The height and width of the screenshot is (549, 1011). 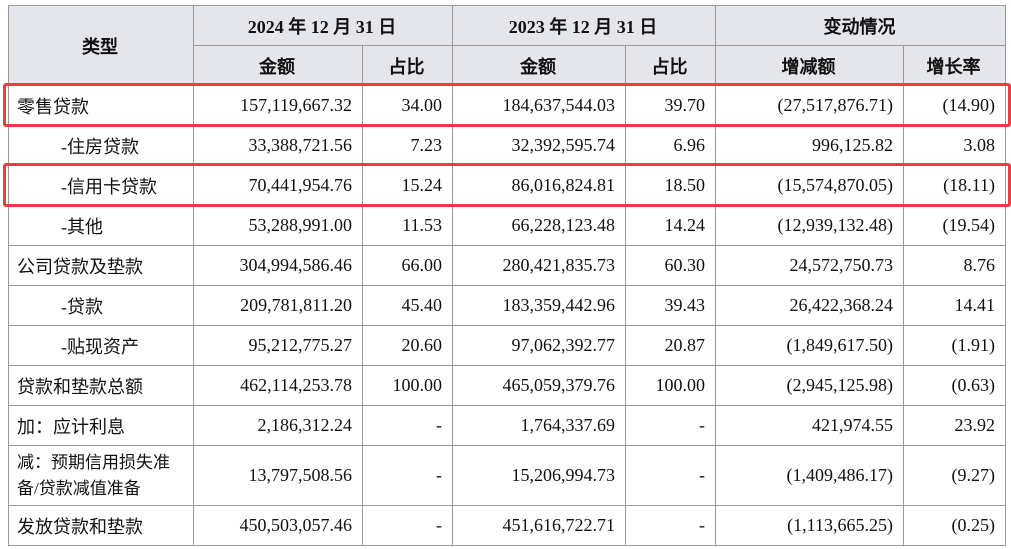 I want to click on cell: (1.91), so click(x=954, y=345).